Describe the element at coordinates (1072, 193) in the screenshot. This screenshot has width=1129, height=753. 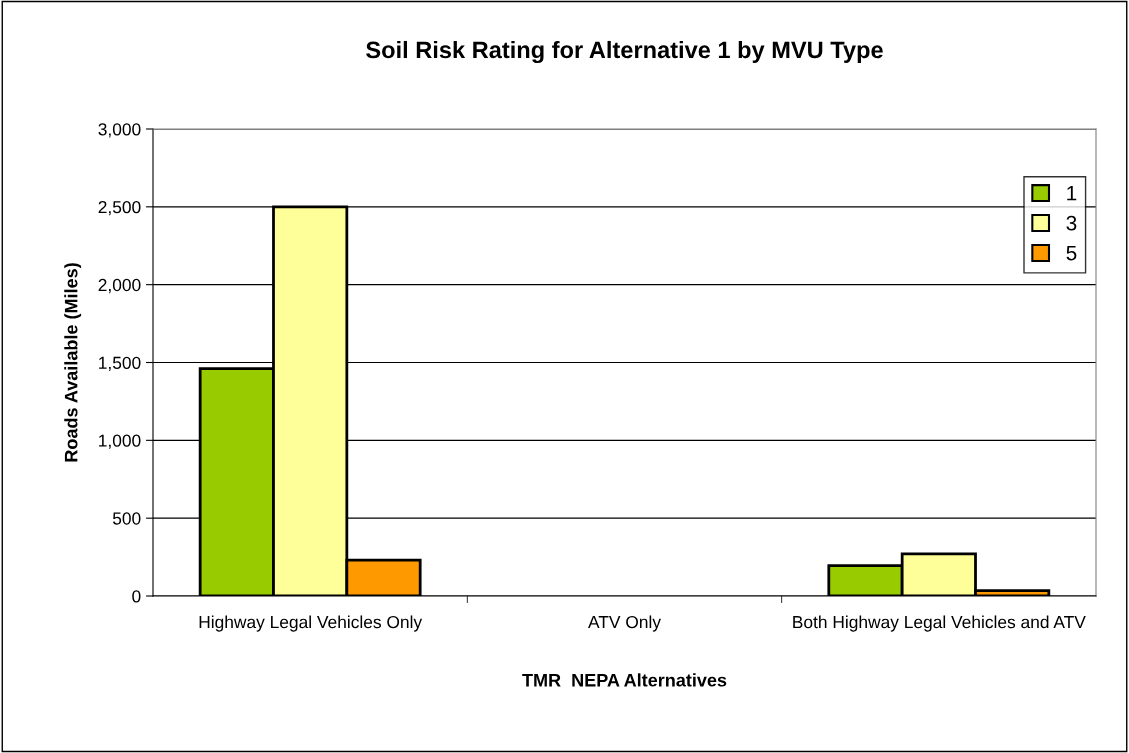
I see `legend-label: 1` at that location.